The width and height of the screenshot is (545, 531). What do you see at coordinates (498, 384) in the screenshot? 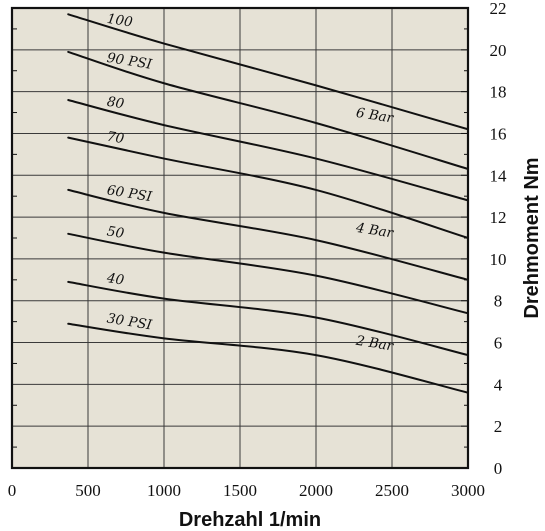
I see `y-tick-label: 4` at bounding box center [498, 384].